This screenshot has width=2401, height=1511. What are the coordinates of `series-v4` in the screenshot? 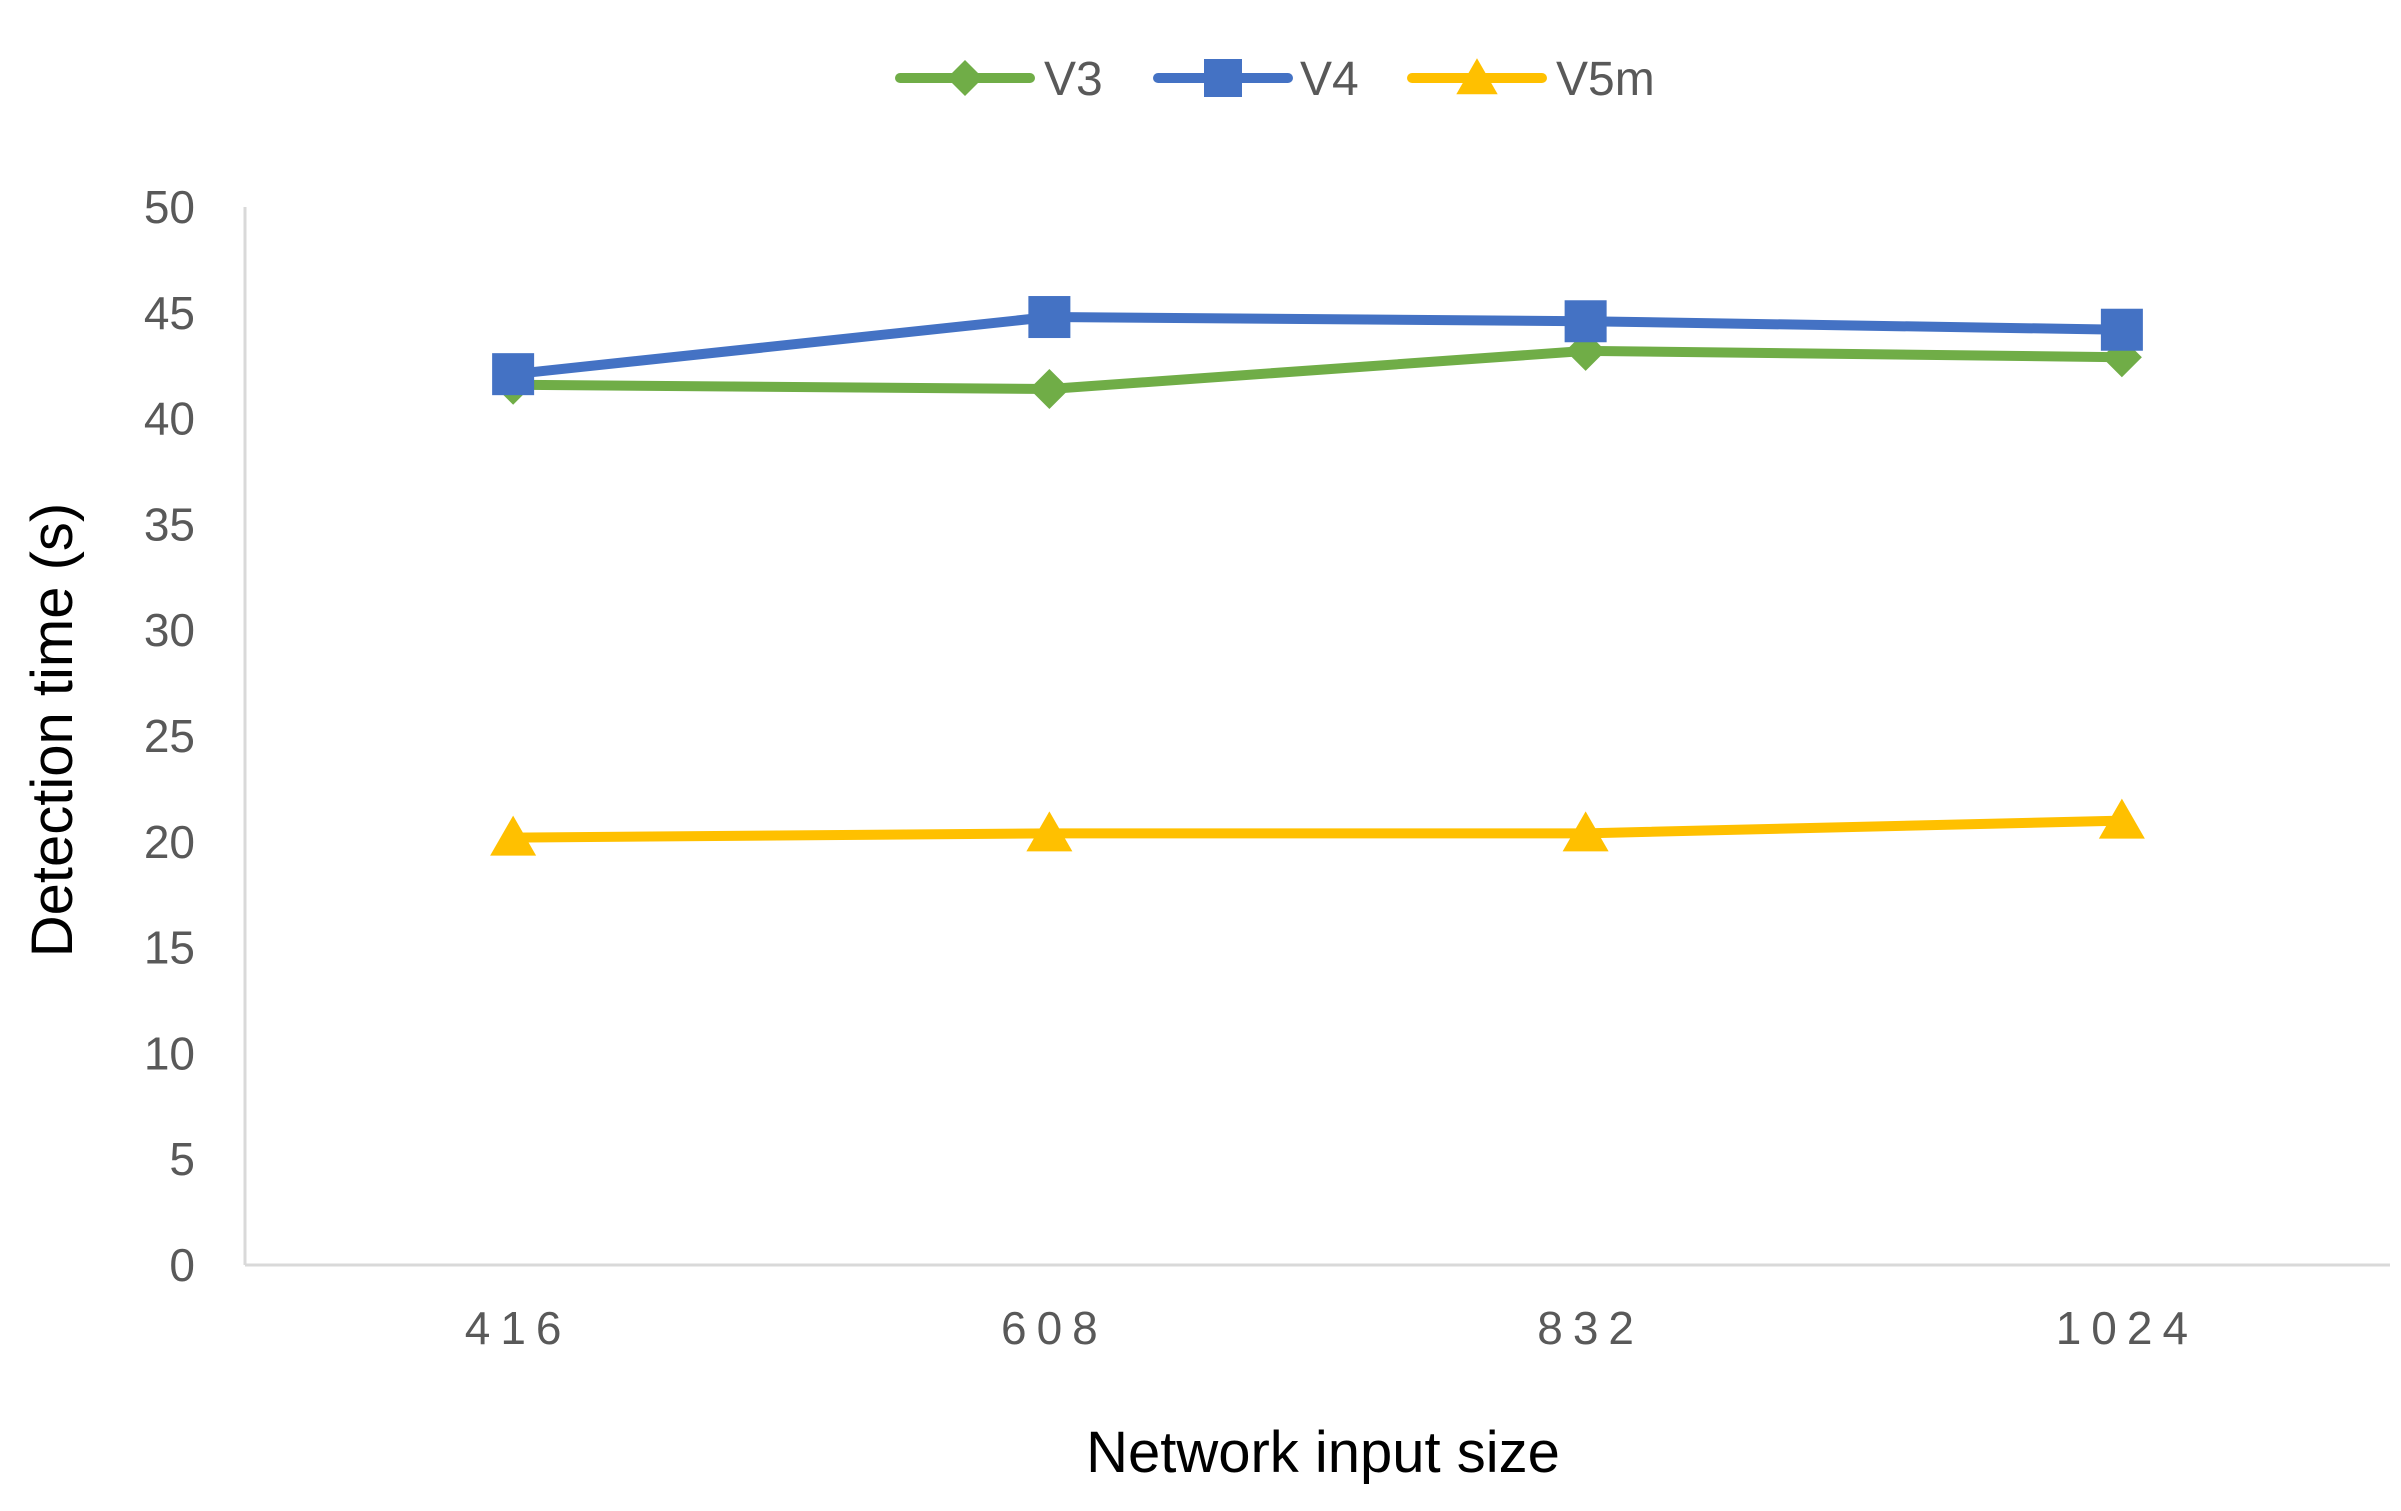 It's located at (1317, 346).